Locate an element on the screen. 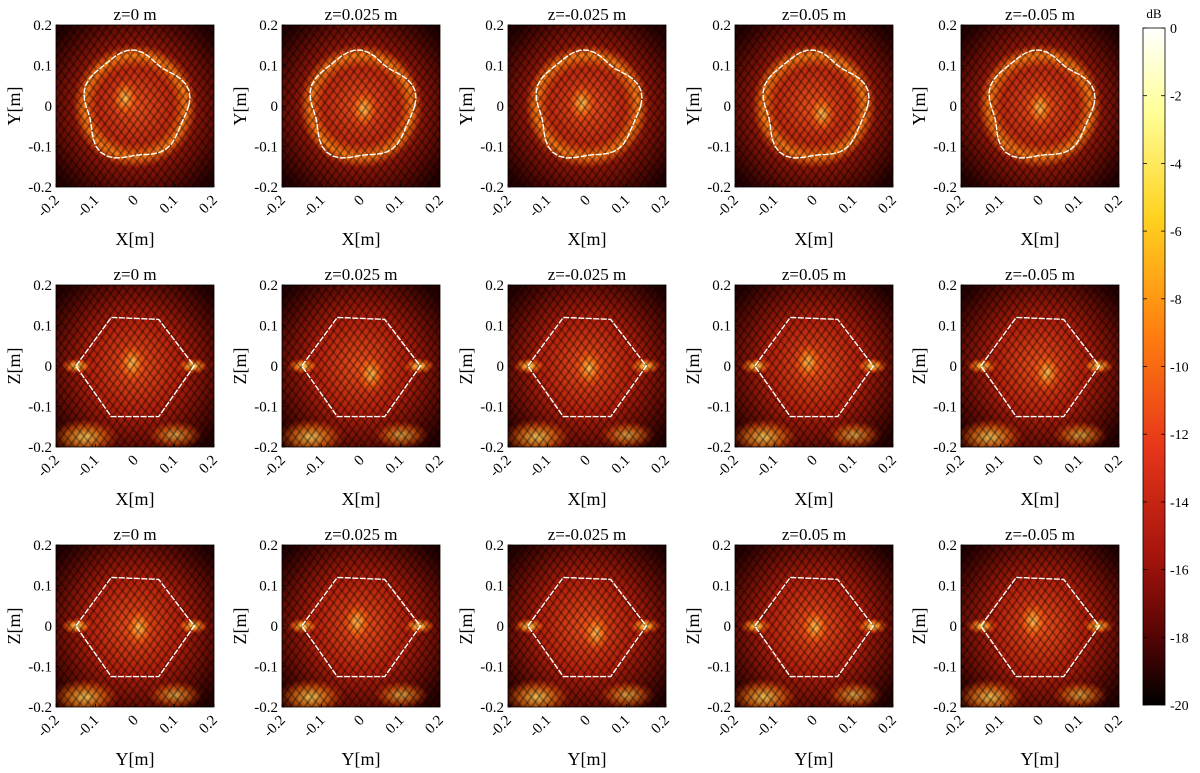  colorbar-tick-label: -2 is located at coordinates (1176, 97).